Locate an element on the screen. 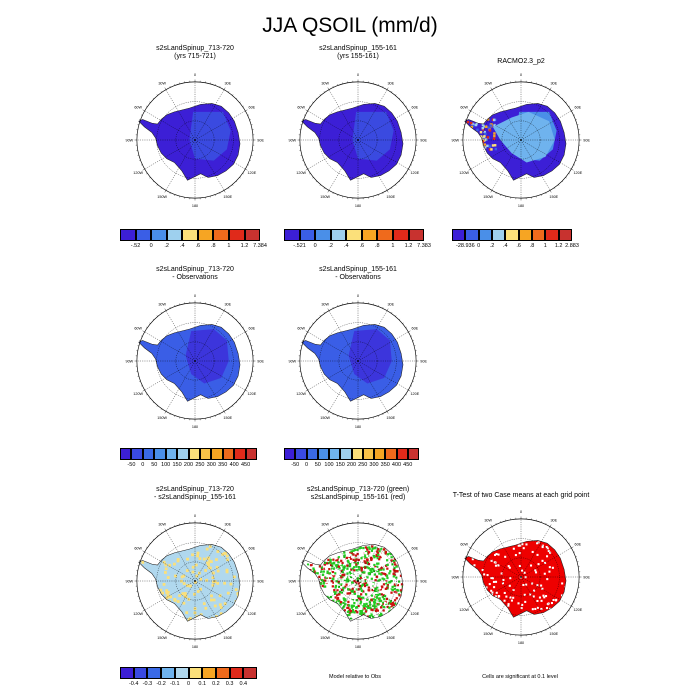  colorbar-tick-label: 0.2 is located at coordinates (216, 684).